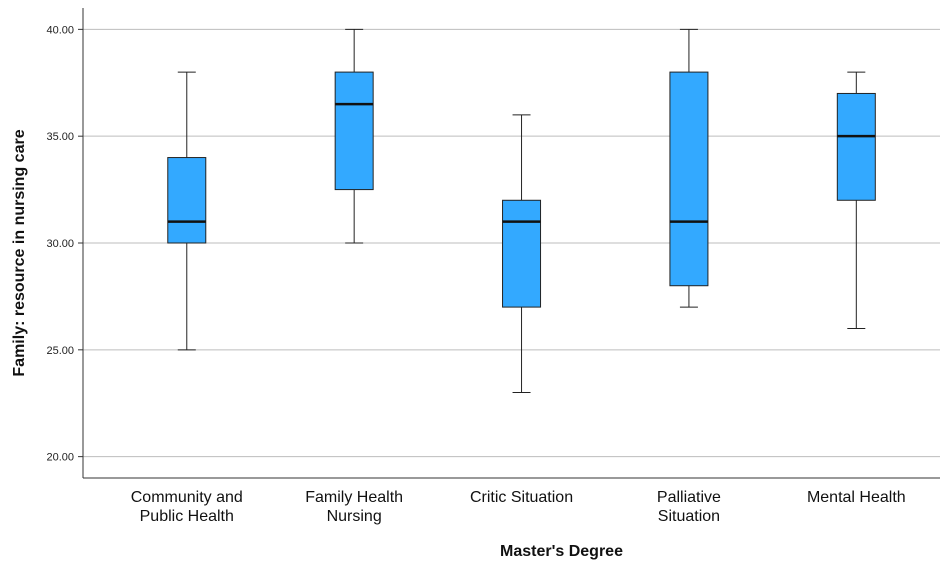 The width and height of the screenshot is (940, 562). Describe the element at coordinates (354, 507) in the screenshot. I see `x-category-label: Family Health Nursing` at that location.